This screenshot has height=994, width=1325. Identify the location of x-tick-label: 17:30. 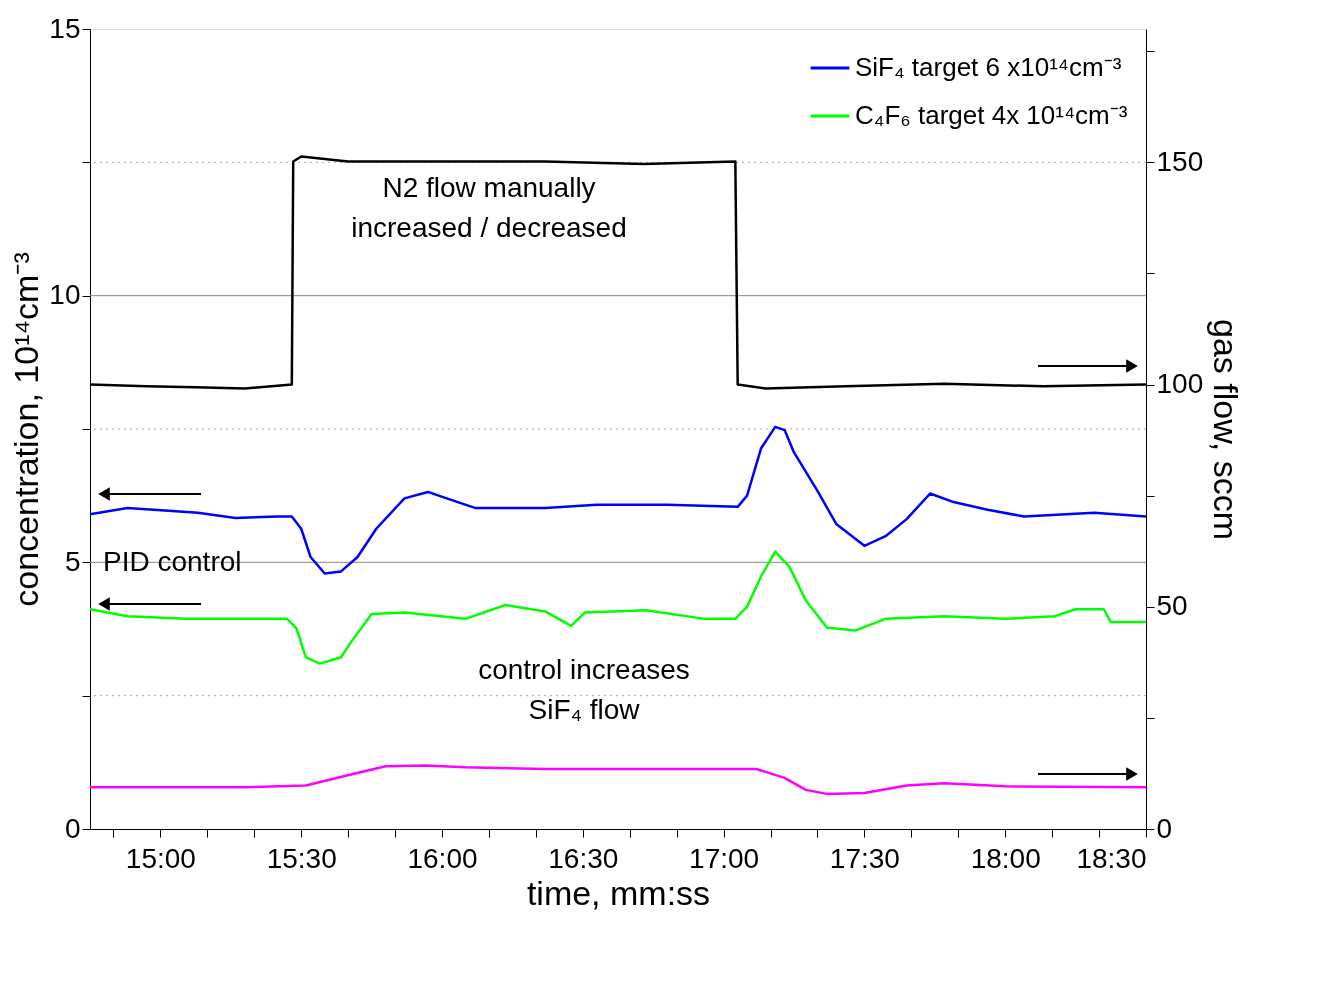
(864, 858).